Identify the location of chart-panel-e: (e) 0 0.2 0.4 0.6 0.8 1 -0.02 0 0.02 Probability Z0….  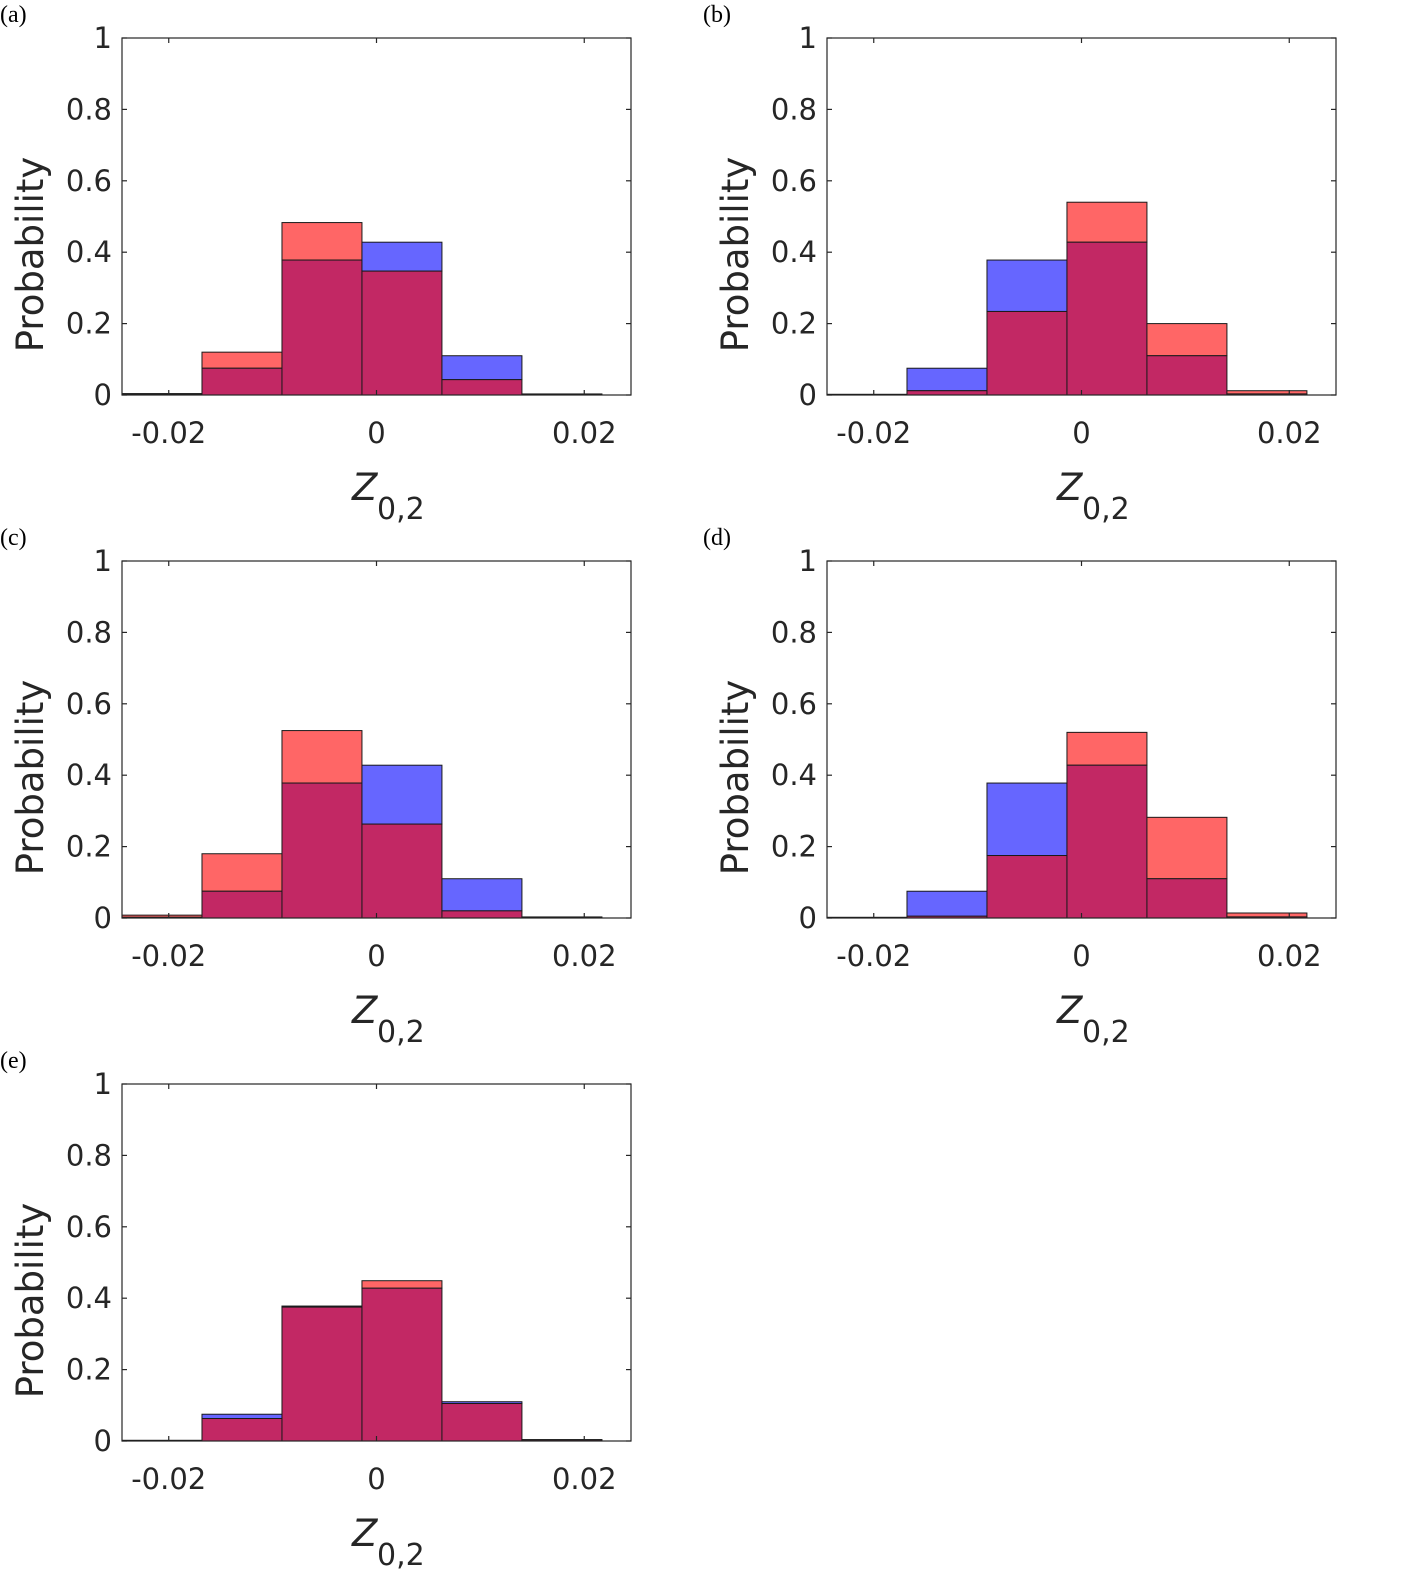
(316, 1310).